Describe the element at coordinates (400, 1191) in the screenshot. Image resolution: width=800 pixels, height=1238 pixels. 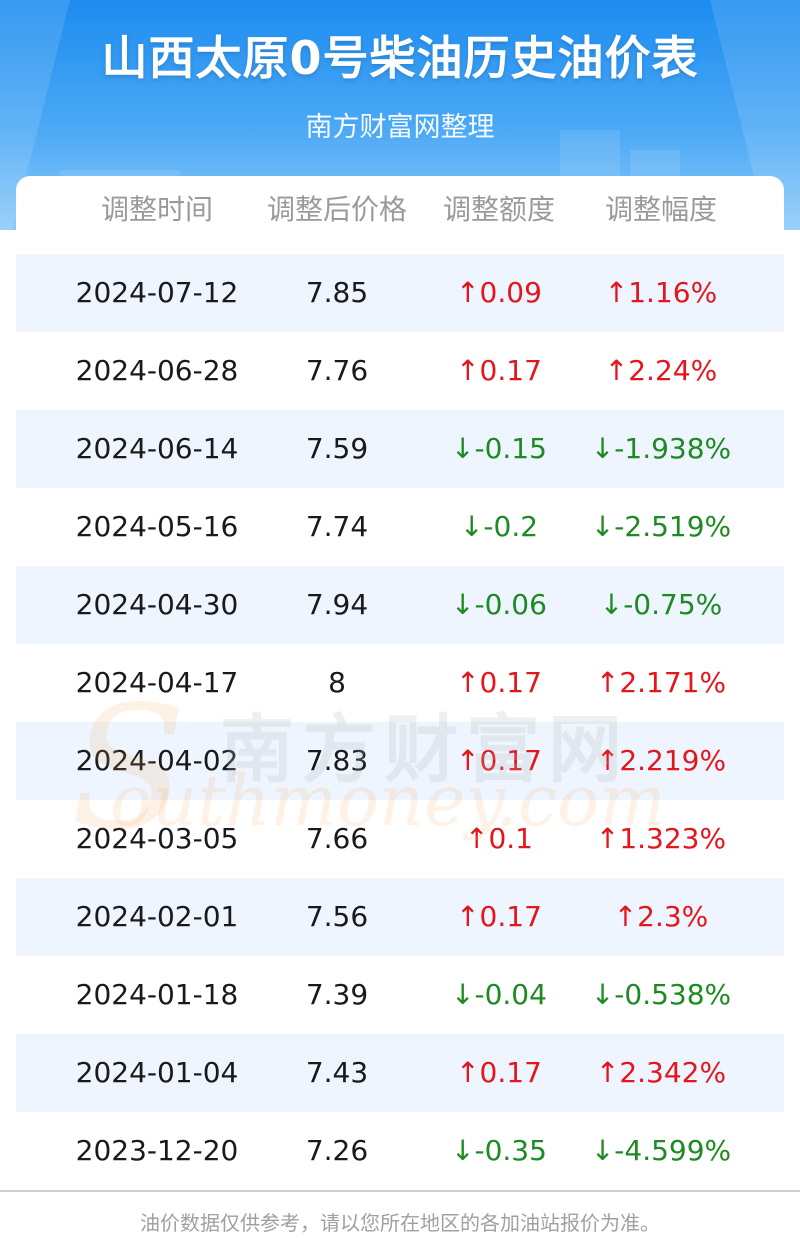
I see `footer-divider` at that location.